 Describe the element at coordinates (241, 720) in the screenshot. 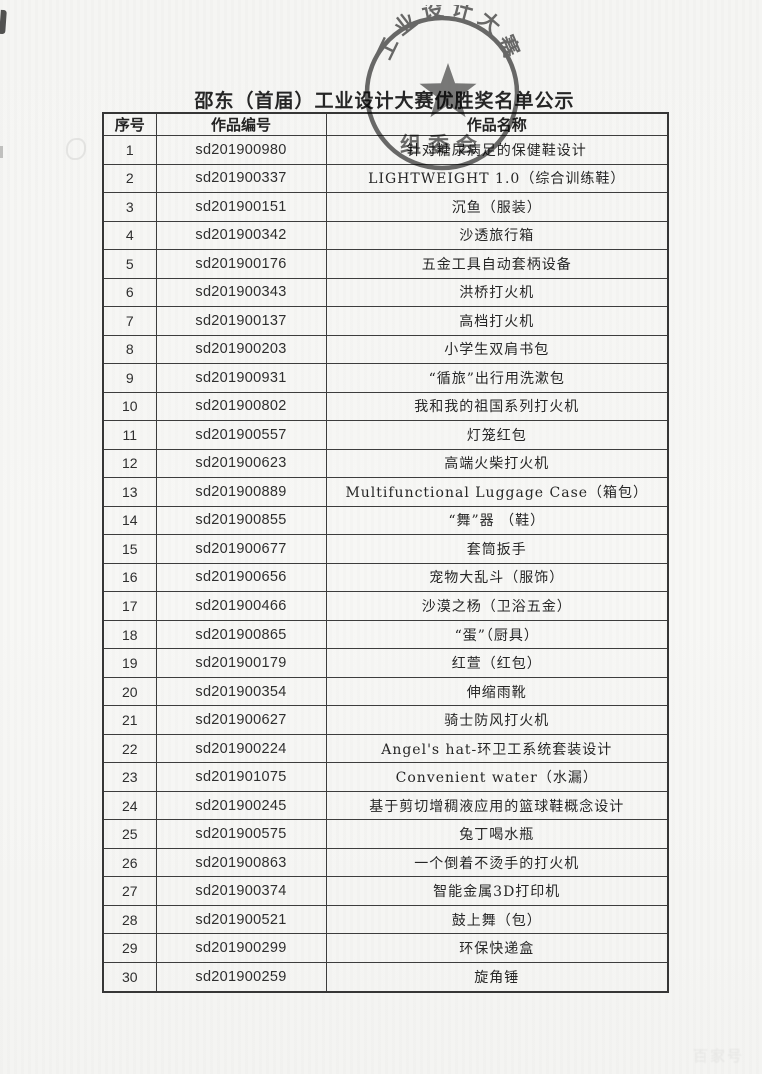

I see `cell-work-code: sd201900627` at that location.